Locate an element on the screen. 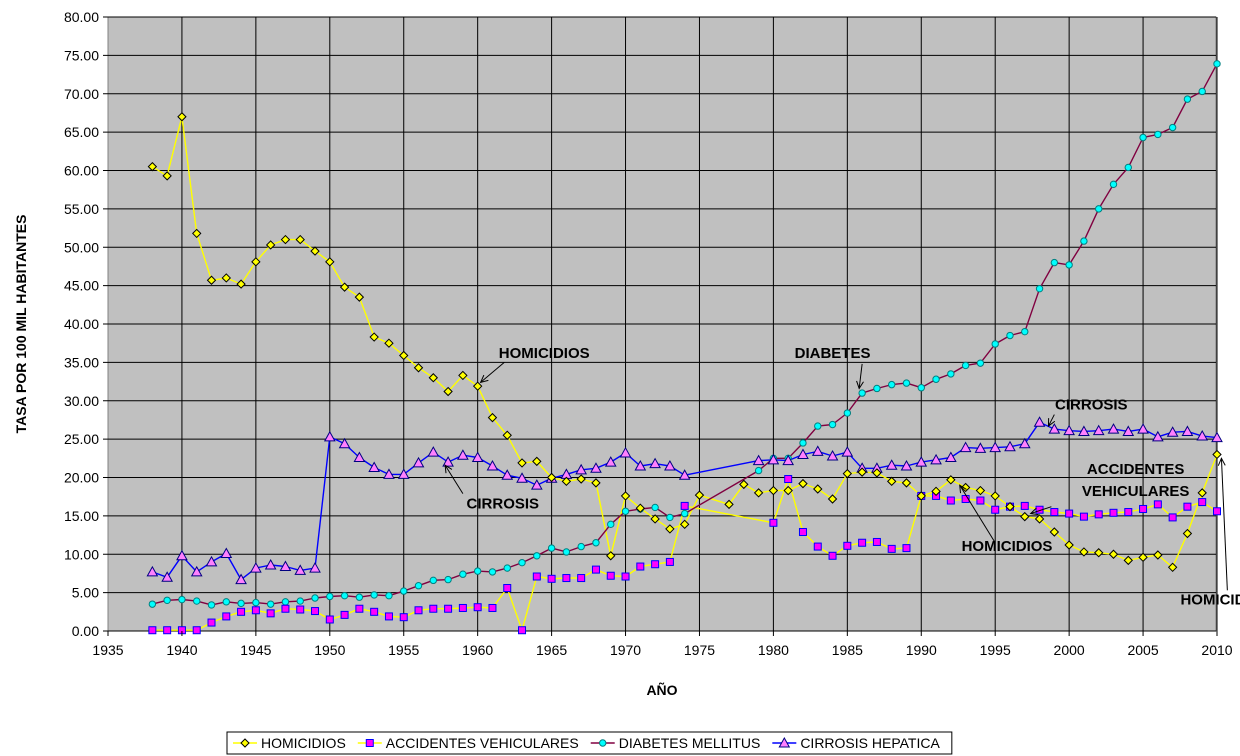 The width and height of the screenshot is (1240, 756). x-tick-label: 1995 is located at coordinates (995, 650).